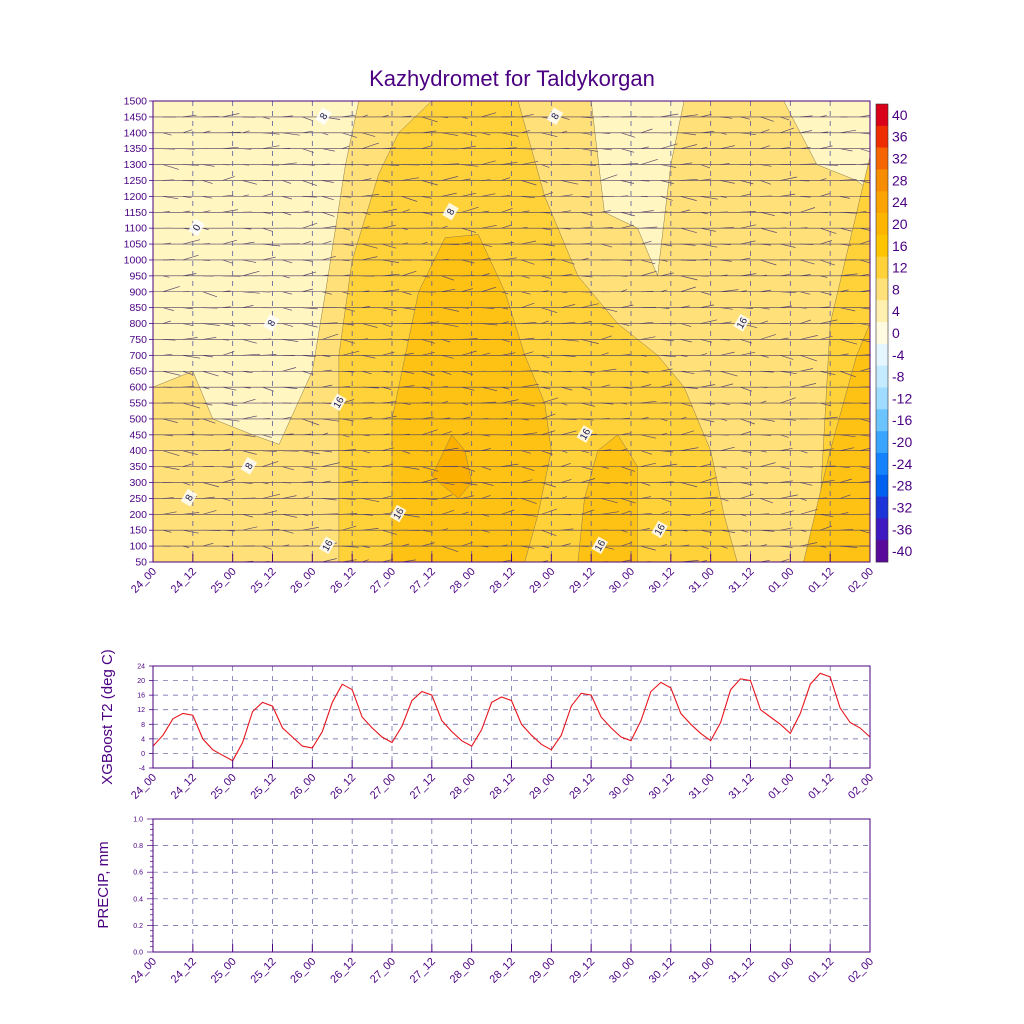  Describe the element at coordinates (189, 497) in the screenshot. I see `contour-label: 8` at that location.